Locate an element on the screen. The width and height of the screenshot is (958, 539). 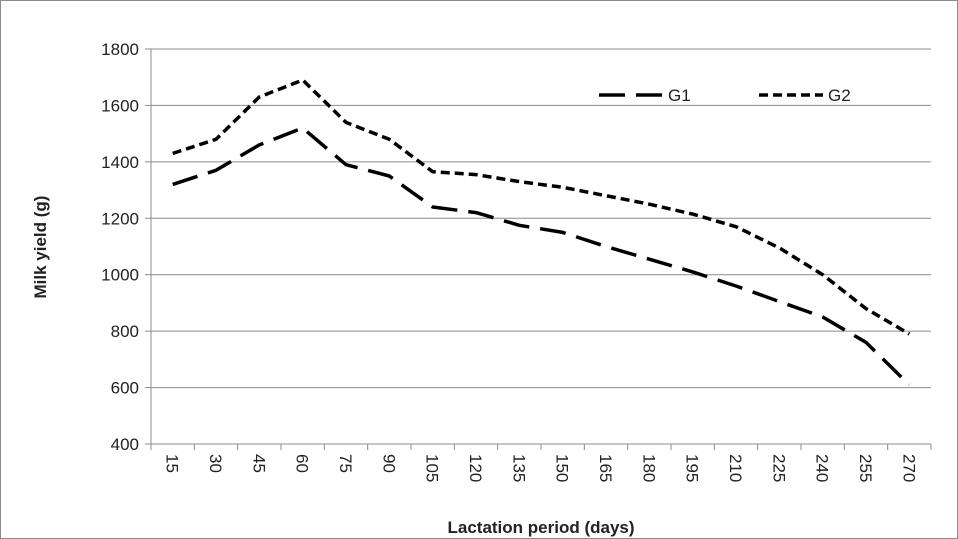
x-tick-label-60: 60 is located at coordinates (302, 463).